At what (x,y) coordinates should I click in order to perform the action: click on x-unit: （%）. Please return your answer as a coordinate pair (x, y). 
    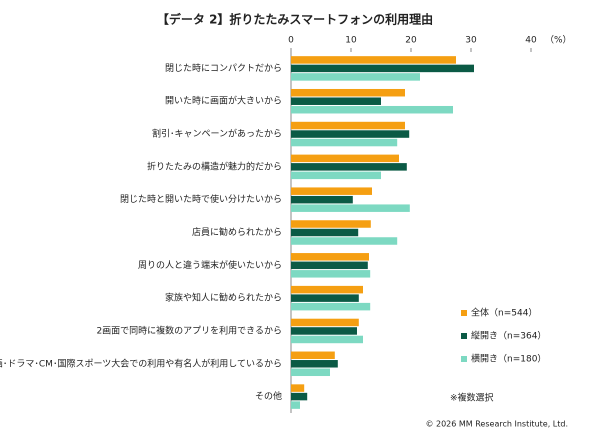
    Looking at the image, I should click on (558, 40).